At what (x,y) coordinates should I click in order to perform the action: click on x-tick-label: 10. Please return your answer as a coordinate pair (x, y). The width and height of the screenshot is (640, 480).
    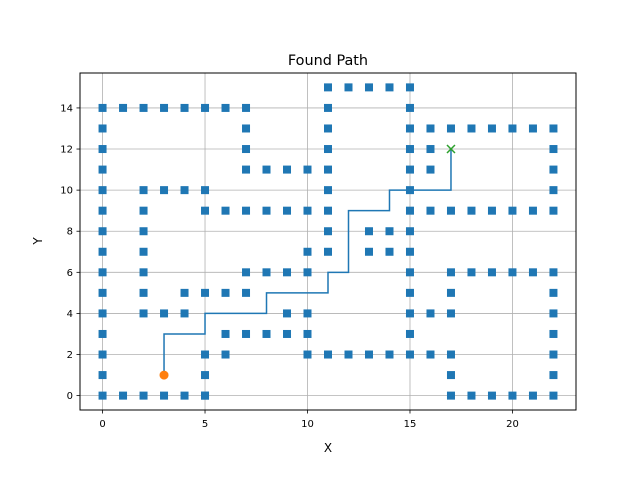
    Looking at the image, I should click on (307, 424).